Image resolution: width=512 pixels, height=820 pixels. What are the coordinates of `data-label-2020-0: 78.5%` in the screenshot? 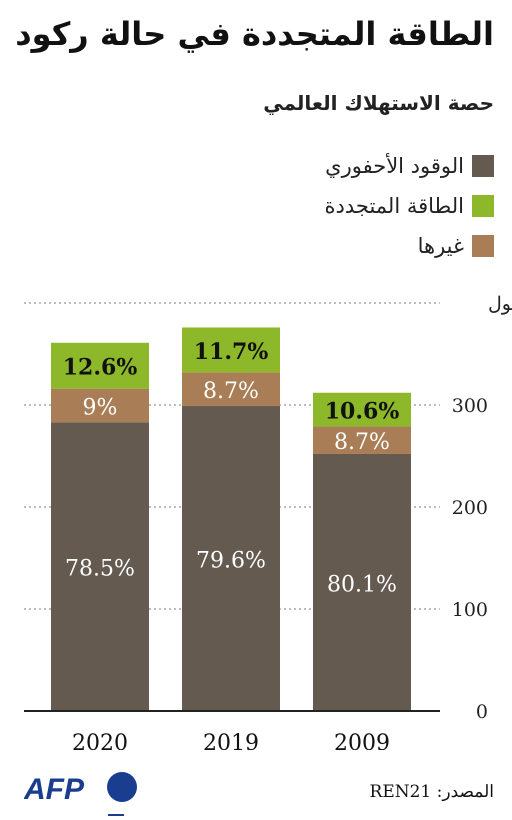 It's located at (100, 569).